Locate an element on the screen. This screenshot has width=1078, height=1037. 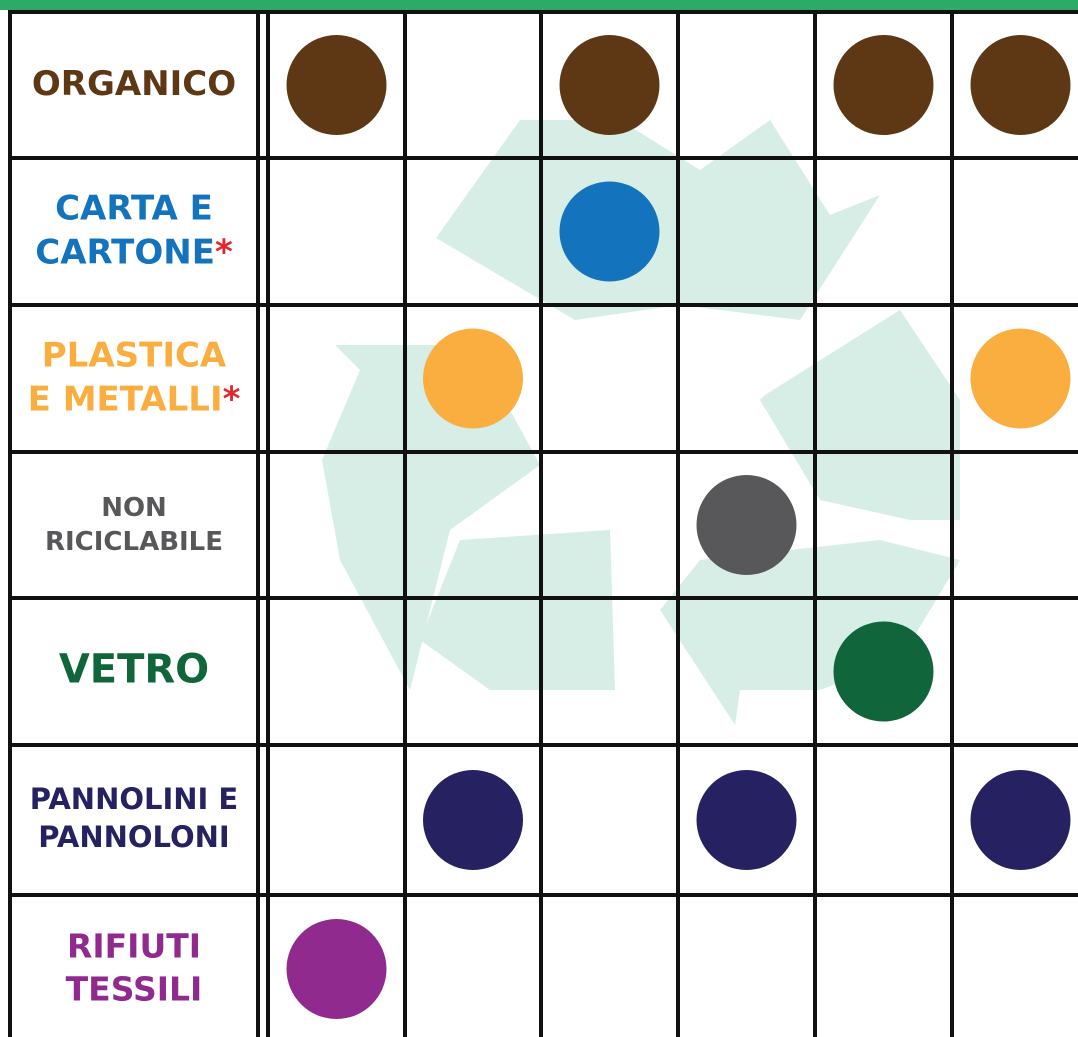
row-label: VETRO is located at coordinates (134, 670).